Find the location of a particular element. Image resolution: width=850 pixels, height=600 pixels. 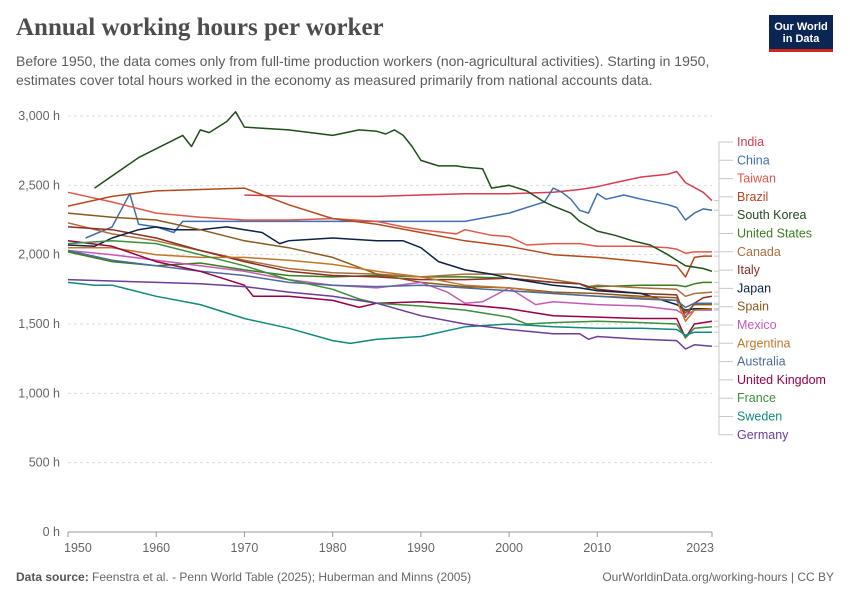

y-tick-label: 1,000 h is located at coordinates (39, 393).